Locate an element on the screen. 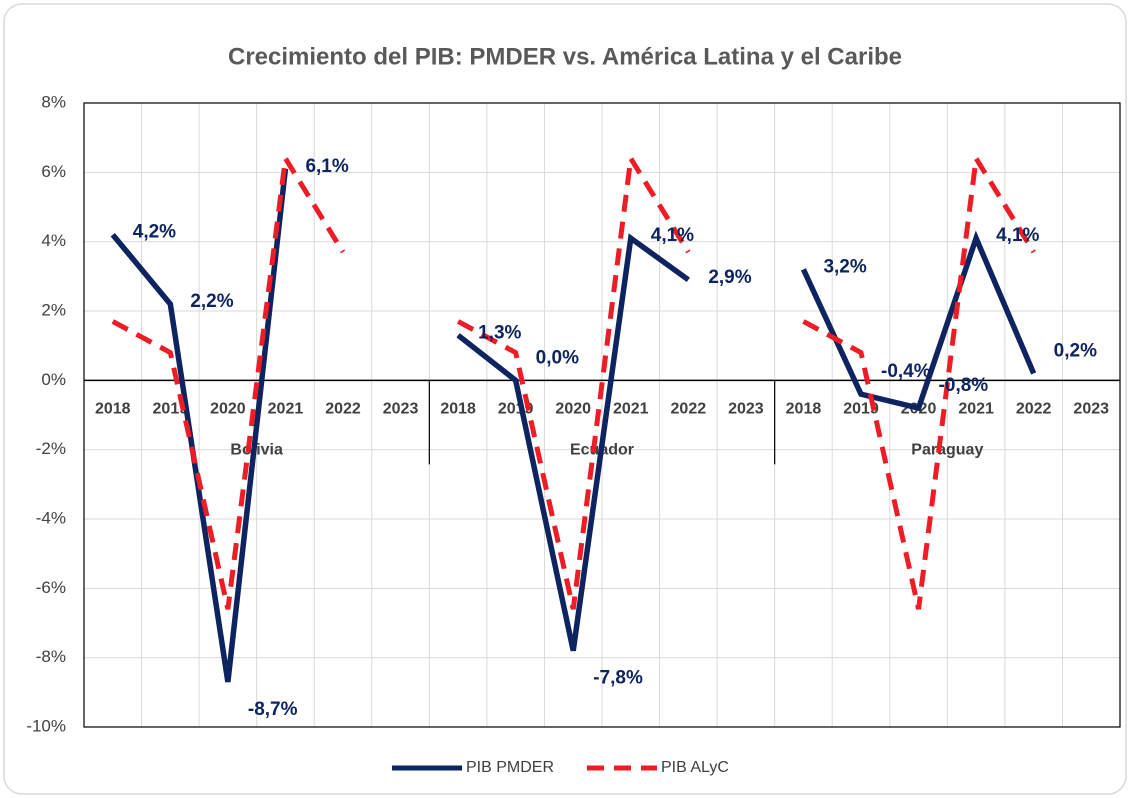 This screenshot has width=1130, height=798. data-label: 6,1% is located at coordinates (326, 166).